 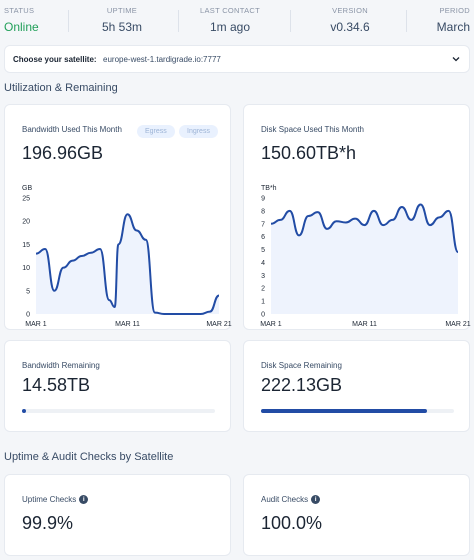 What do you see at coordinates (24, 411) in the screenshot?
I see `bandwidth-remaining-bar-fill` at bounding box center [24, 411].